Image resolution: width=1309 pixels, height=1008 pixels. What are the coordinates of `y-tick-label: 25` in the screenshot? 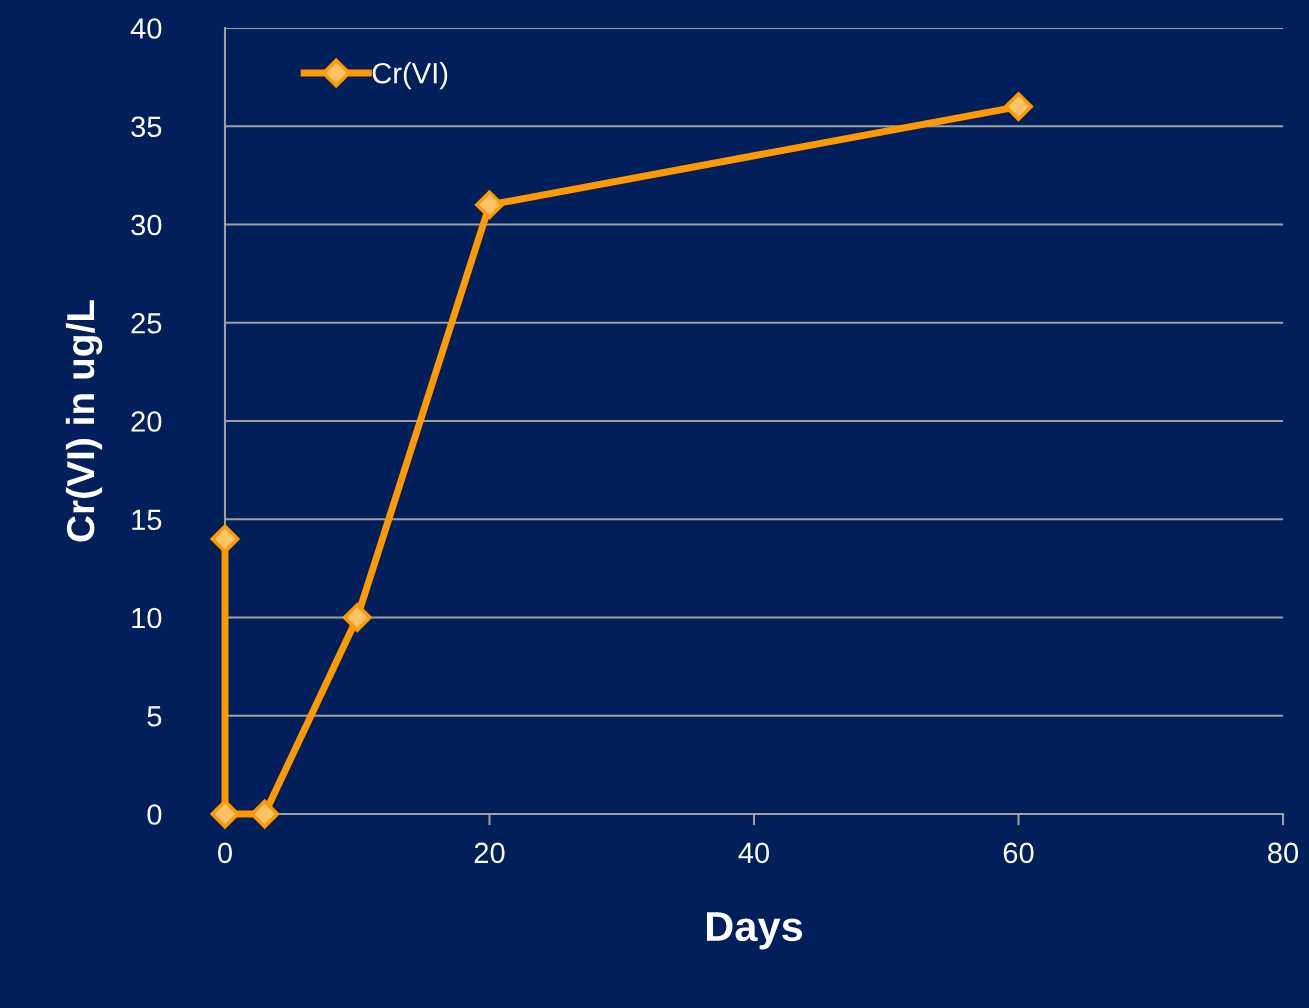 It's located at (146, 323).